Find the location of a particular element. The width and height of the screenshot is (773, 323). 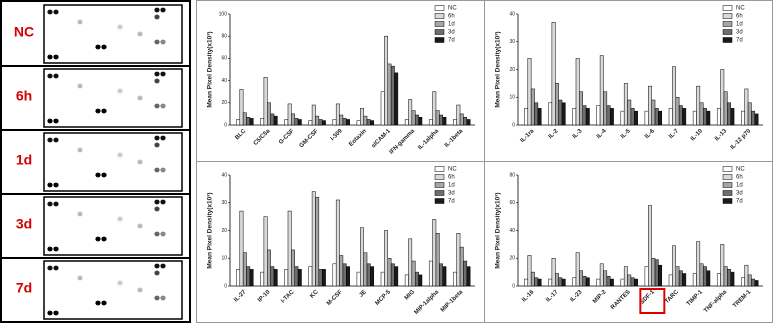

legend-label: NC is located at coordinates (740, 170).